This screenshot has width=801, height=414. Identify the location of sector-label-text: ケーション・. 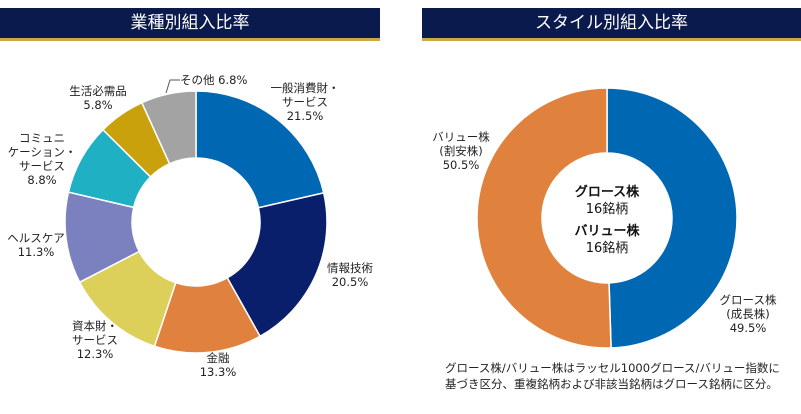
(42, 152).